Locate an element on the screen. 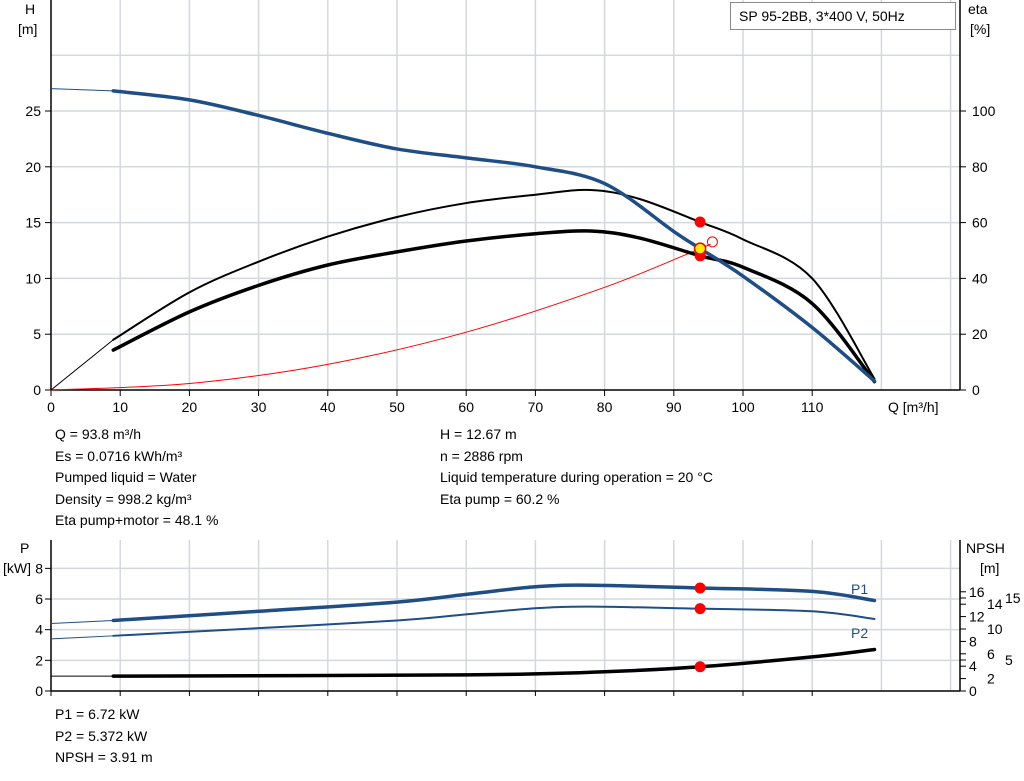 The image size is (1024, 781). pump-title-box: SP 95-2BB, 3*400 V, 50Hz is located at coordinates (843, 16).